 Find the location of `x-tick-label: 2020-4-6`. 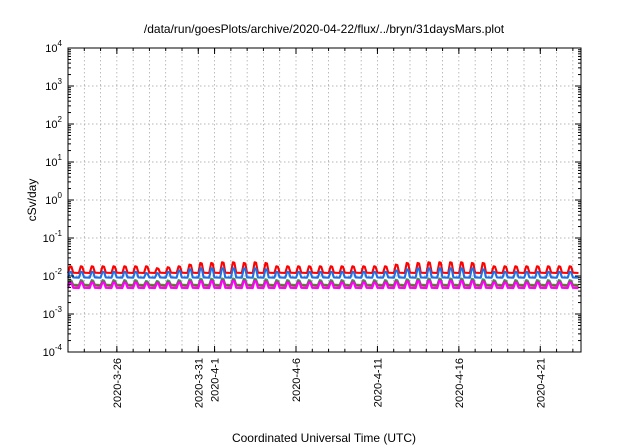

x-tick-label: 2020-4-6 is located at coordinates (297, 380).